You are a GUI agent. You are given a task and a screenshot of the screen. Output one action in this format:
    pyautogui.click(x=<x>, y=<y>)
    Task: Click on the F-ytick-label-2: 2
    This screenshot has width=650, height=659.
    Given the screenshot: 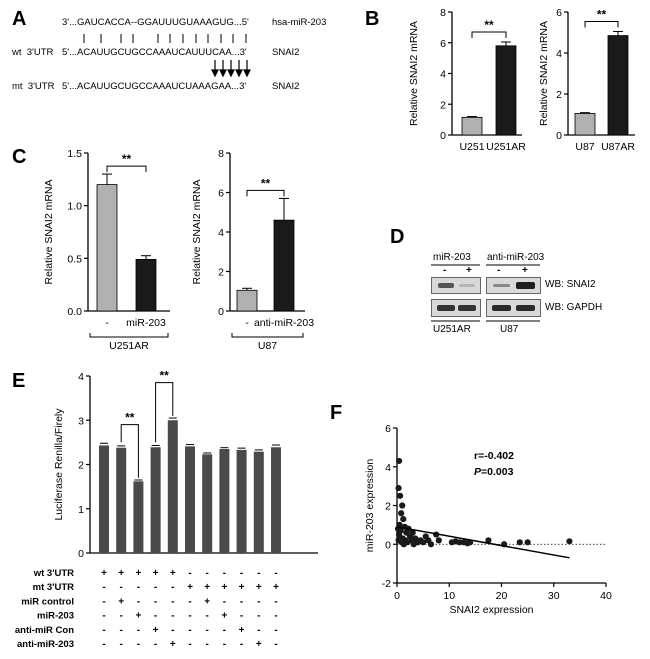 What is the action you would take?
    pyautogui.click(x=388, y=507)
    